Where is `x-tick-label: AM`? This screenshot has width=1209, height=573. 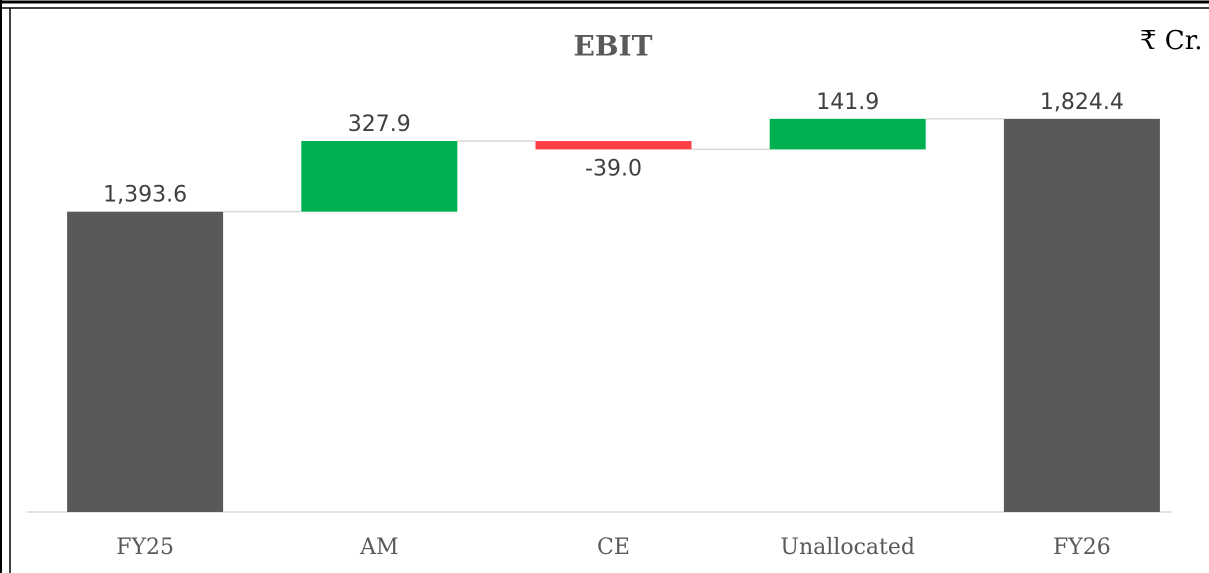
x-tick-label: AM is located at coordinates (378, 547).